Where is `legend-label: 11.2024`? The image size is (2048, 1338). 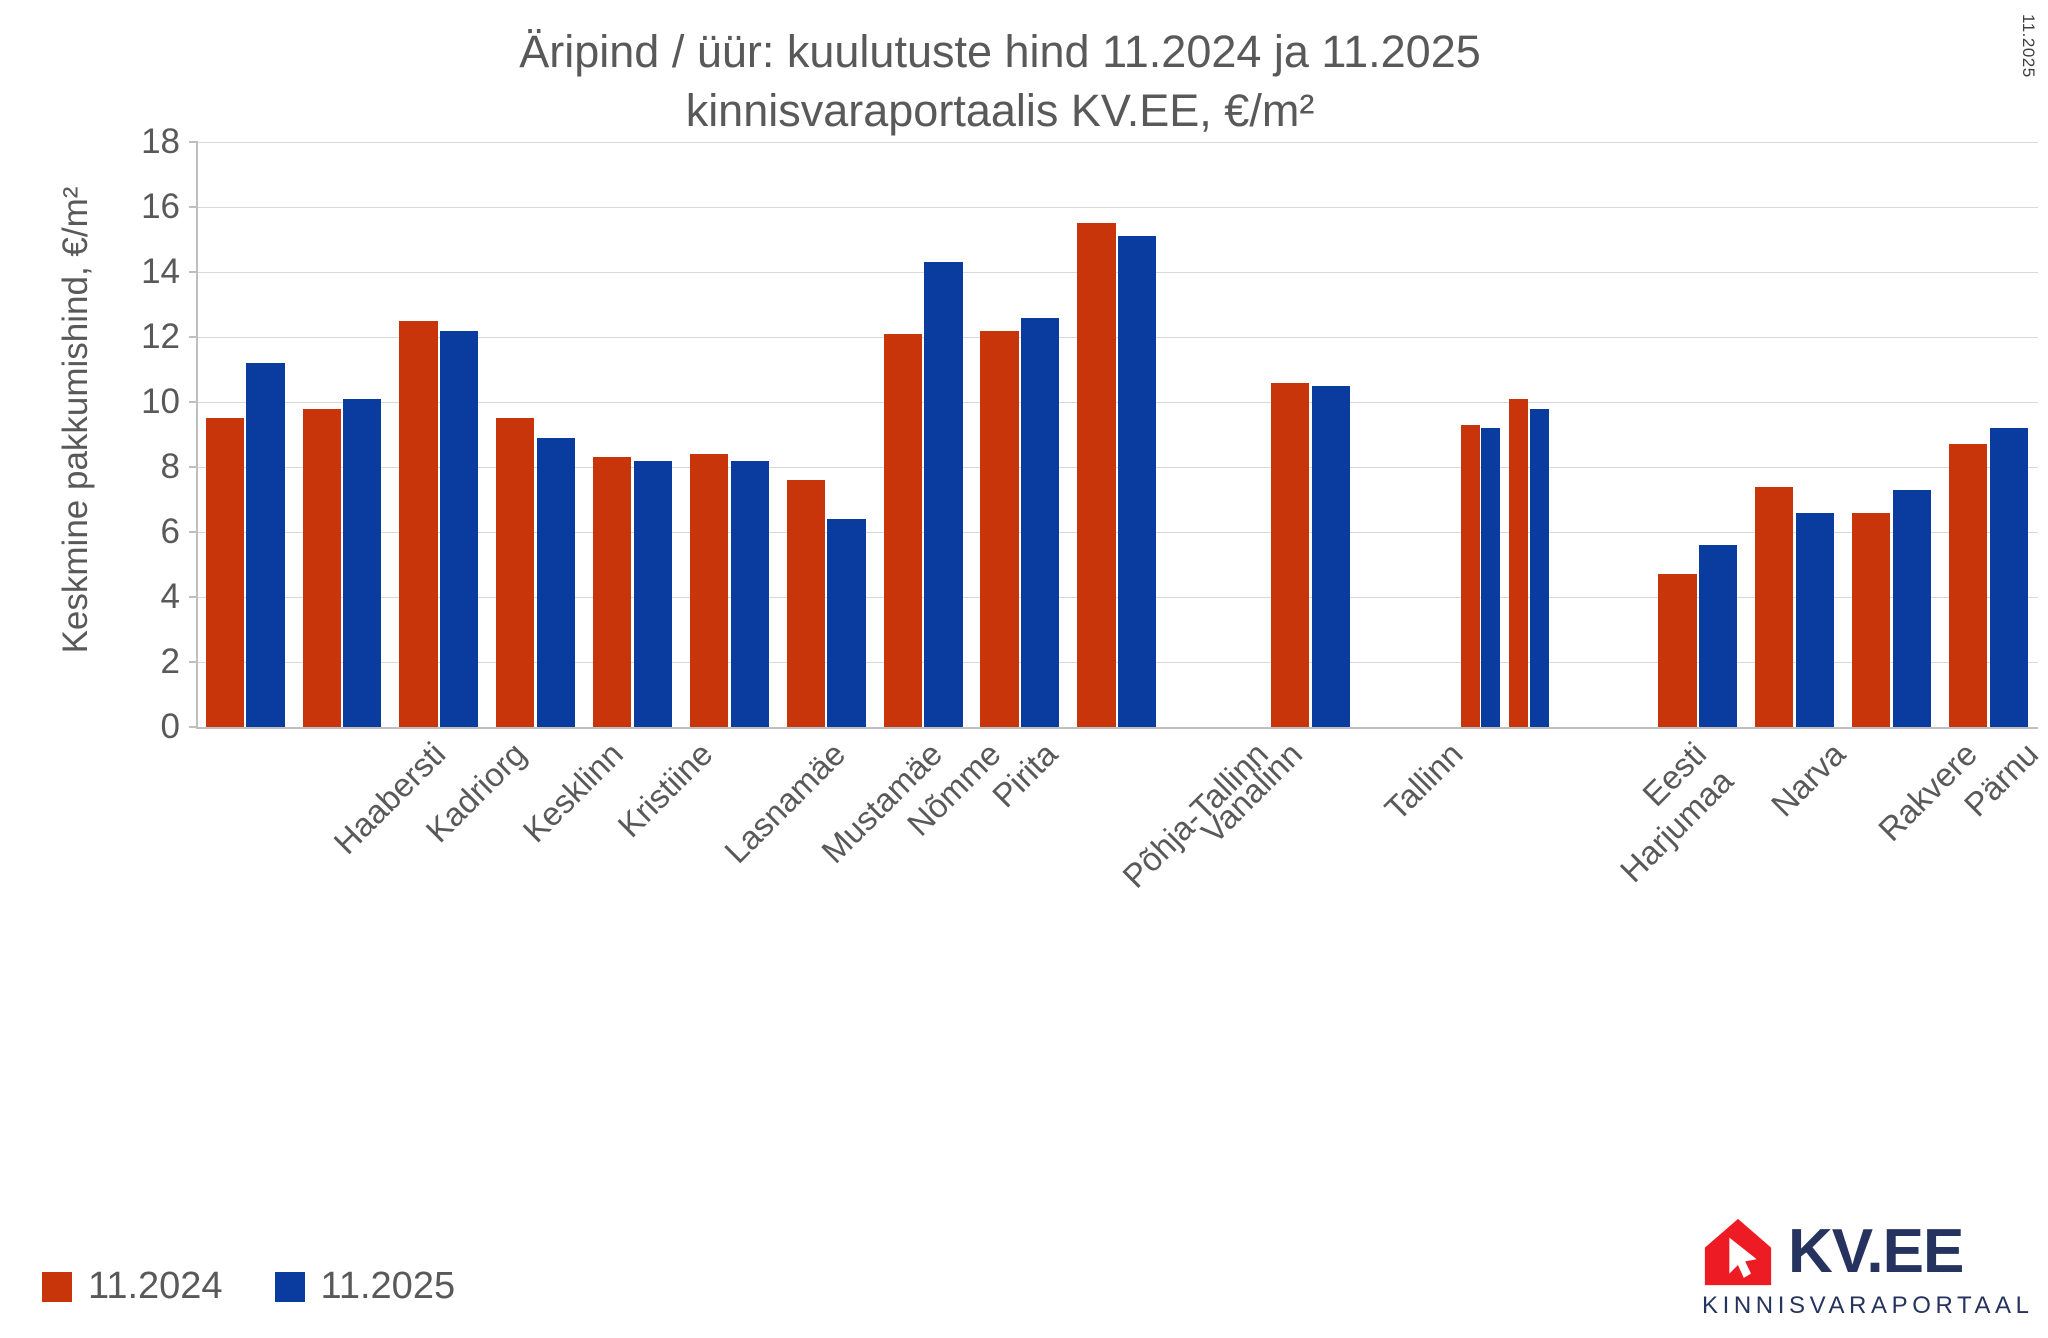 legend-label: 11.2024 is located at coordinates (155, 1286).